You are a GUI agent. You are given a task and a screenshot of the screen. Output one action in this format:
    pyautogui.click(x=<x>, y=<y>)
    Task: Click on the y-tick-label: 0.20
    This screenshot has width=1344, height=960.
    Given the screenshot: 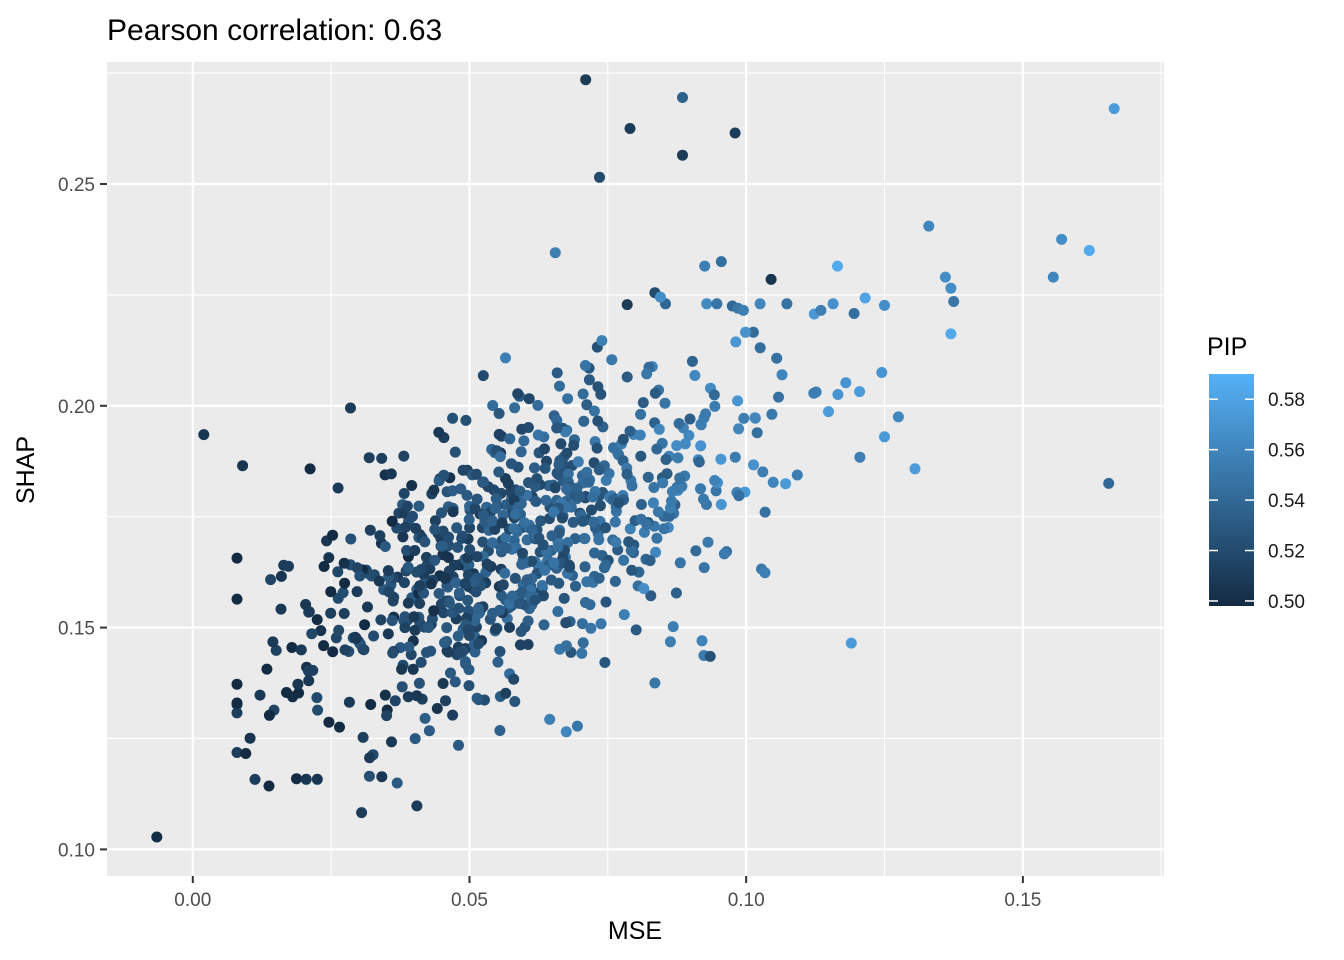 What is the action you would take?
    pyautogui.click(x=76, y=407)
    